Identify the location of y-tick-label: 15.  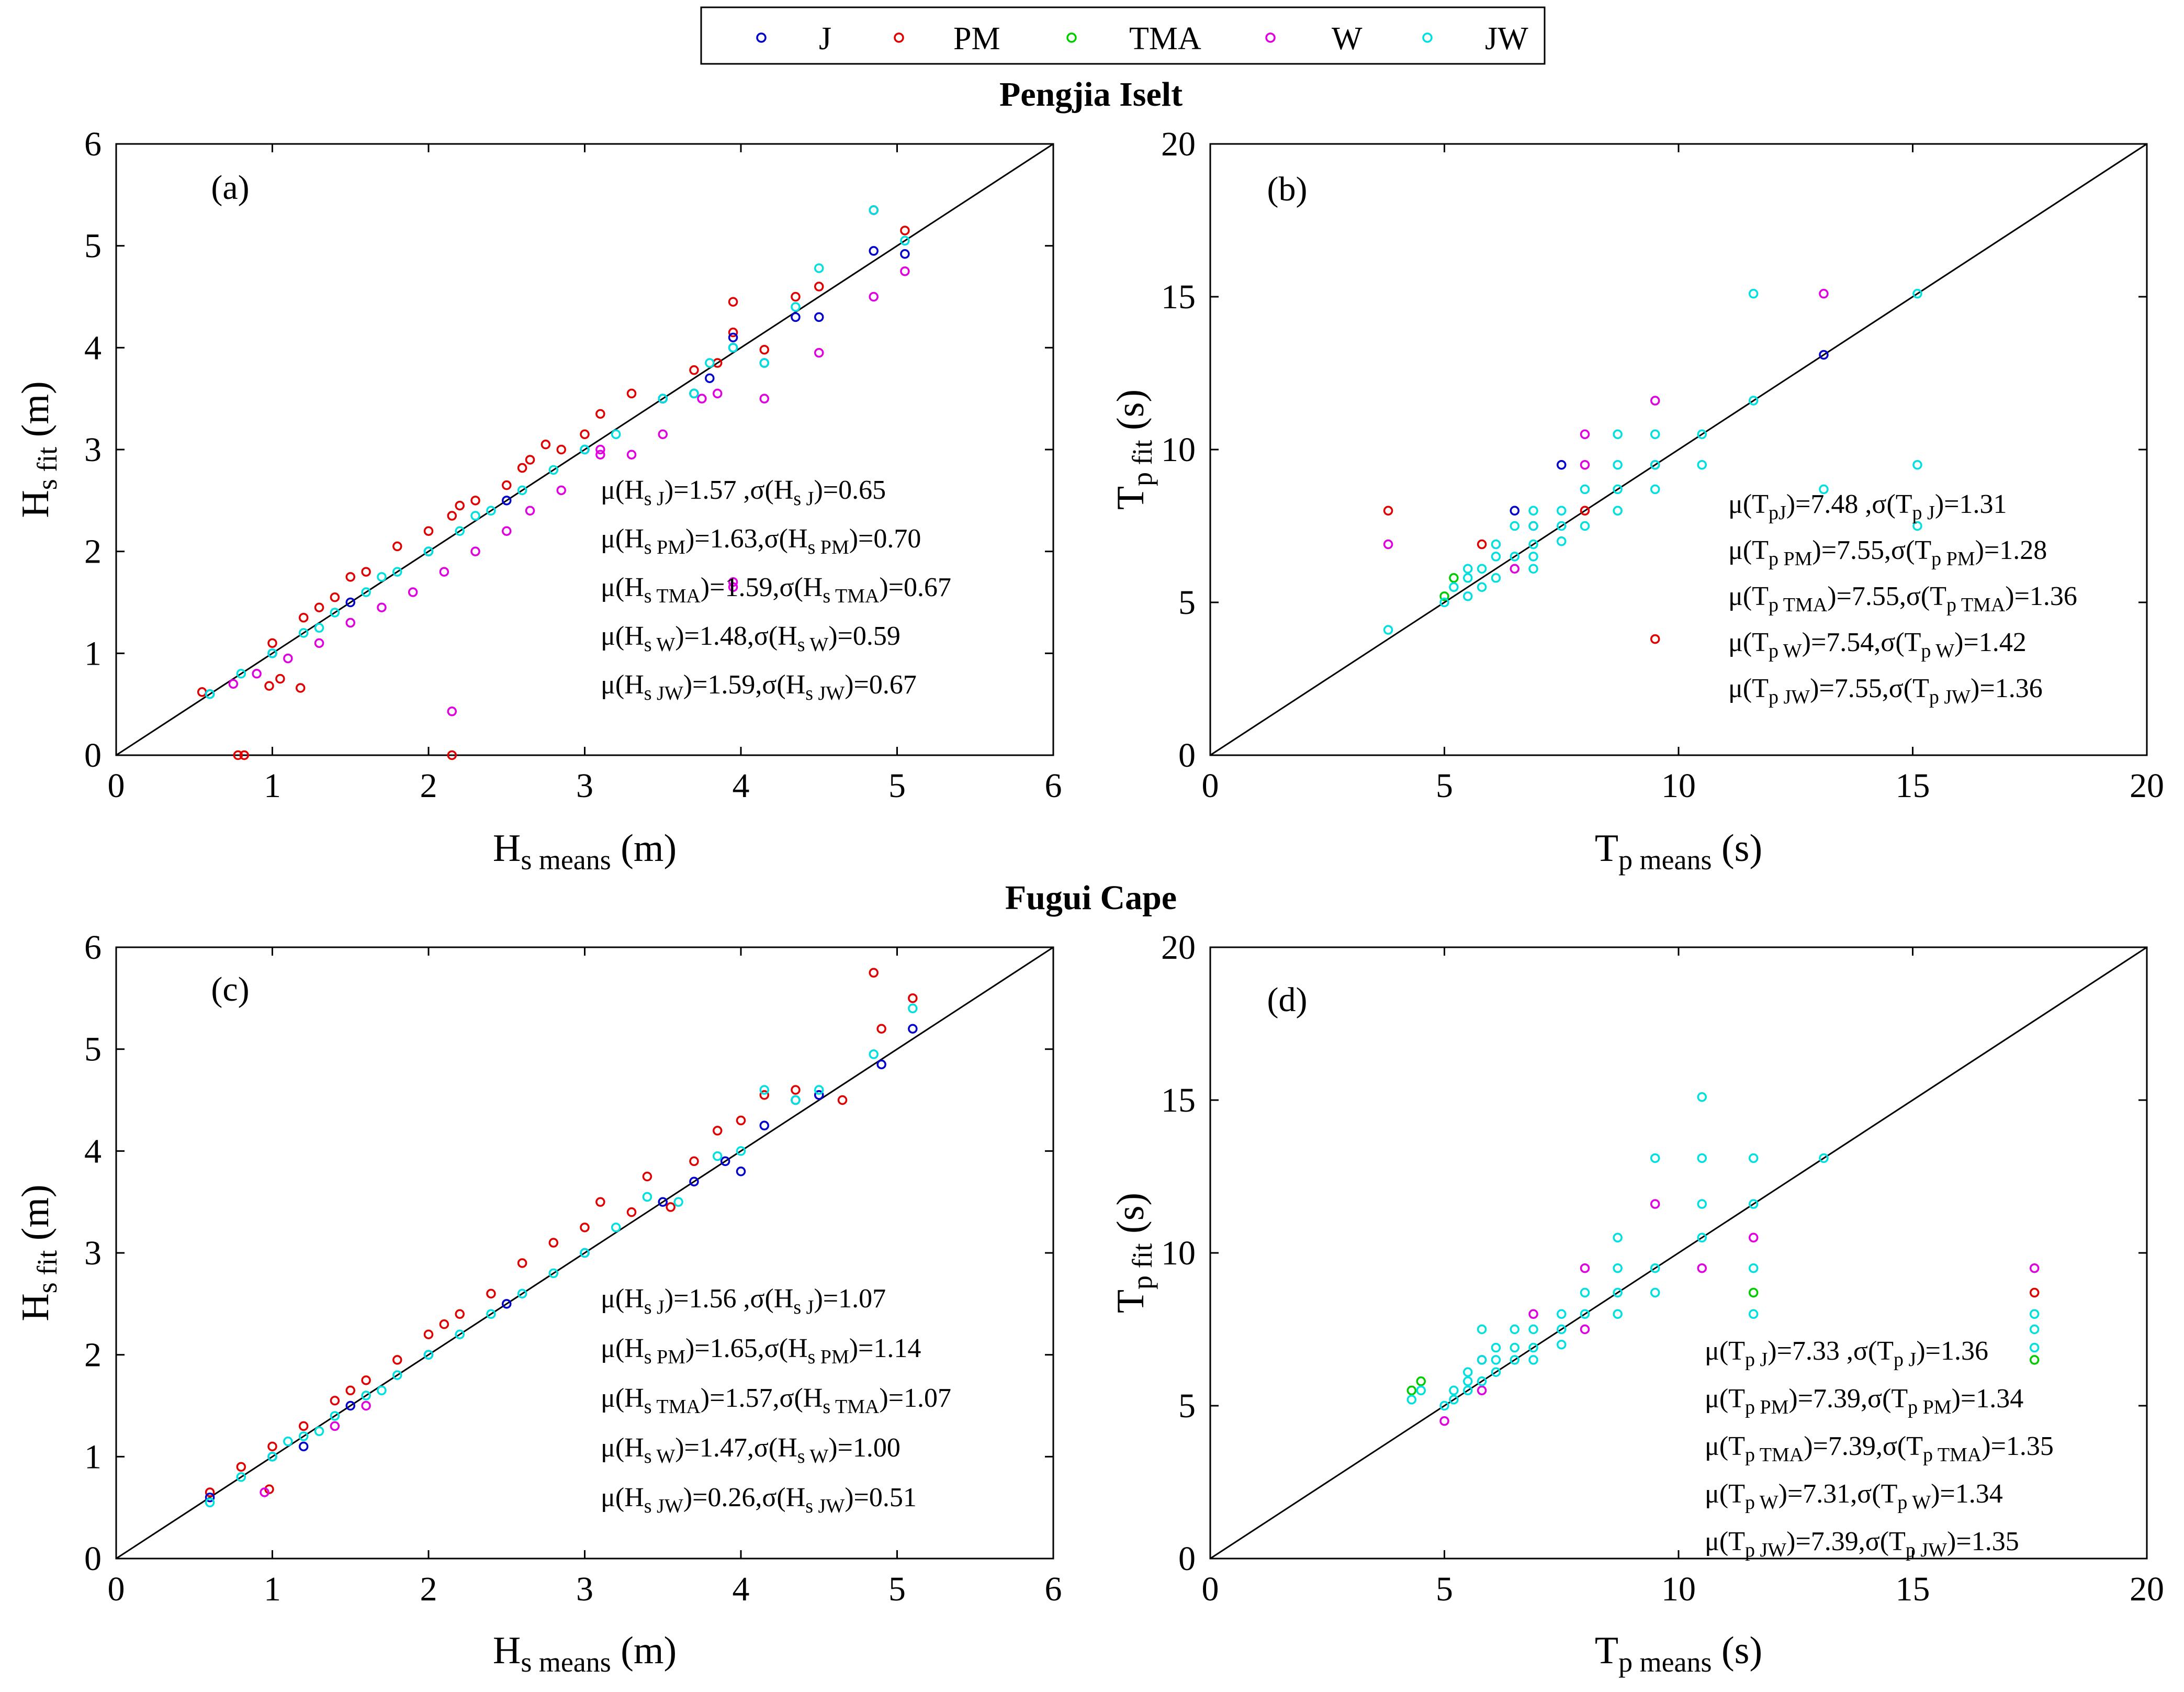
(1178, 1100).